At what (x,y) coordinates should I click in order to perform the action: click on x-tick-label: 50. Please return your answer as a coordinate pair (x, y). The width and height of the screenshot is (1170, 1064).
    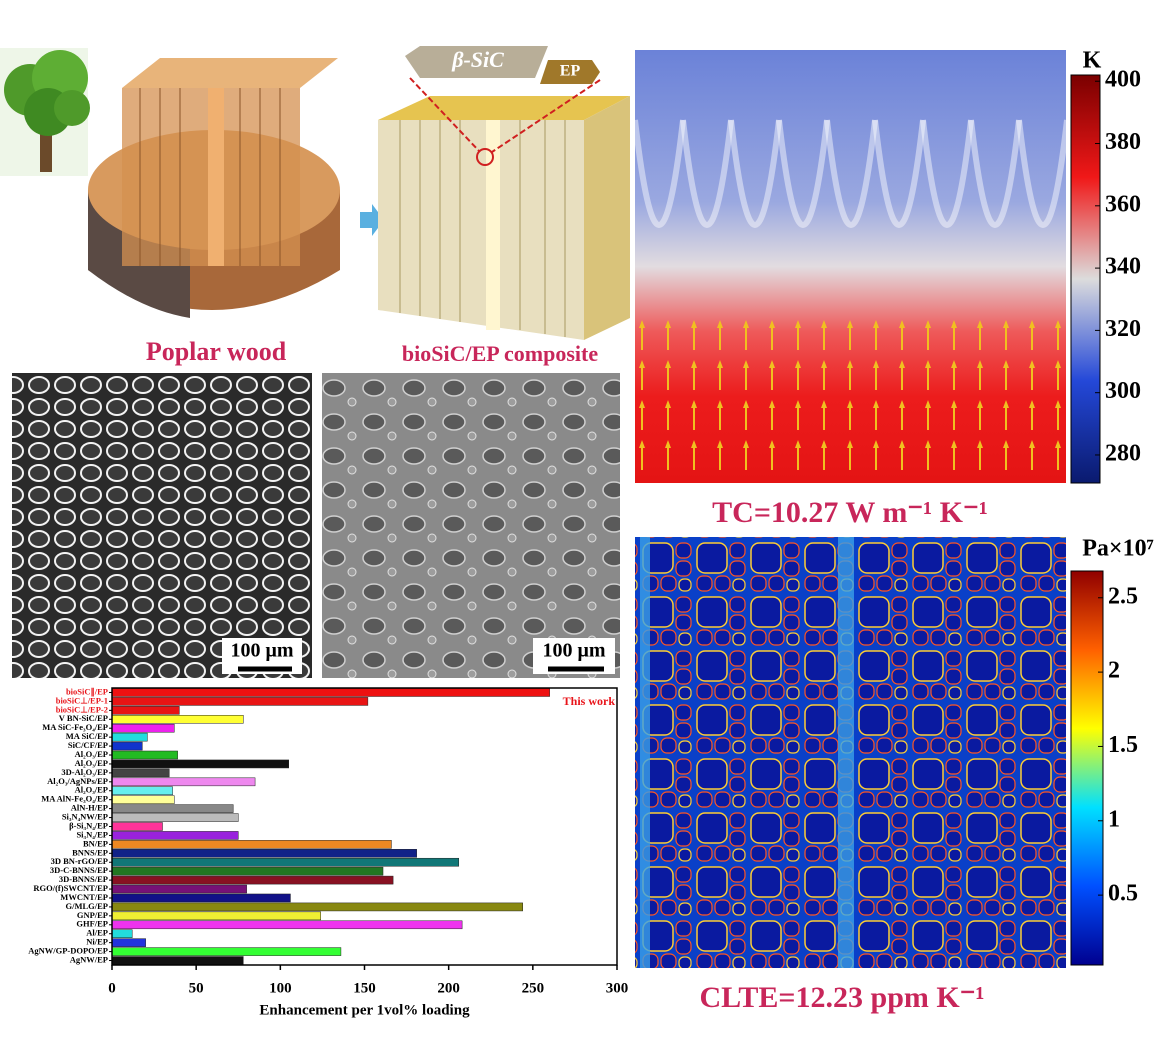
    Looking at the image, I should click on (196, 988).